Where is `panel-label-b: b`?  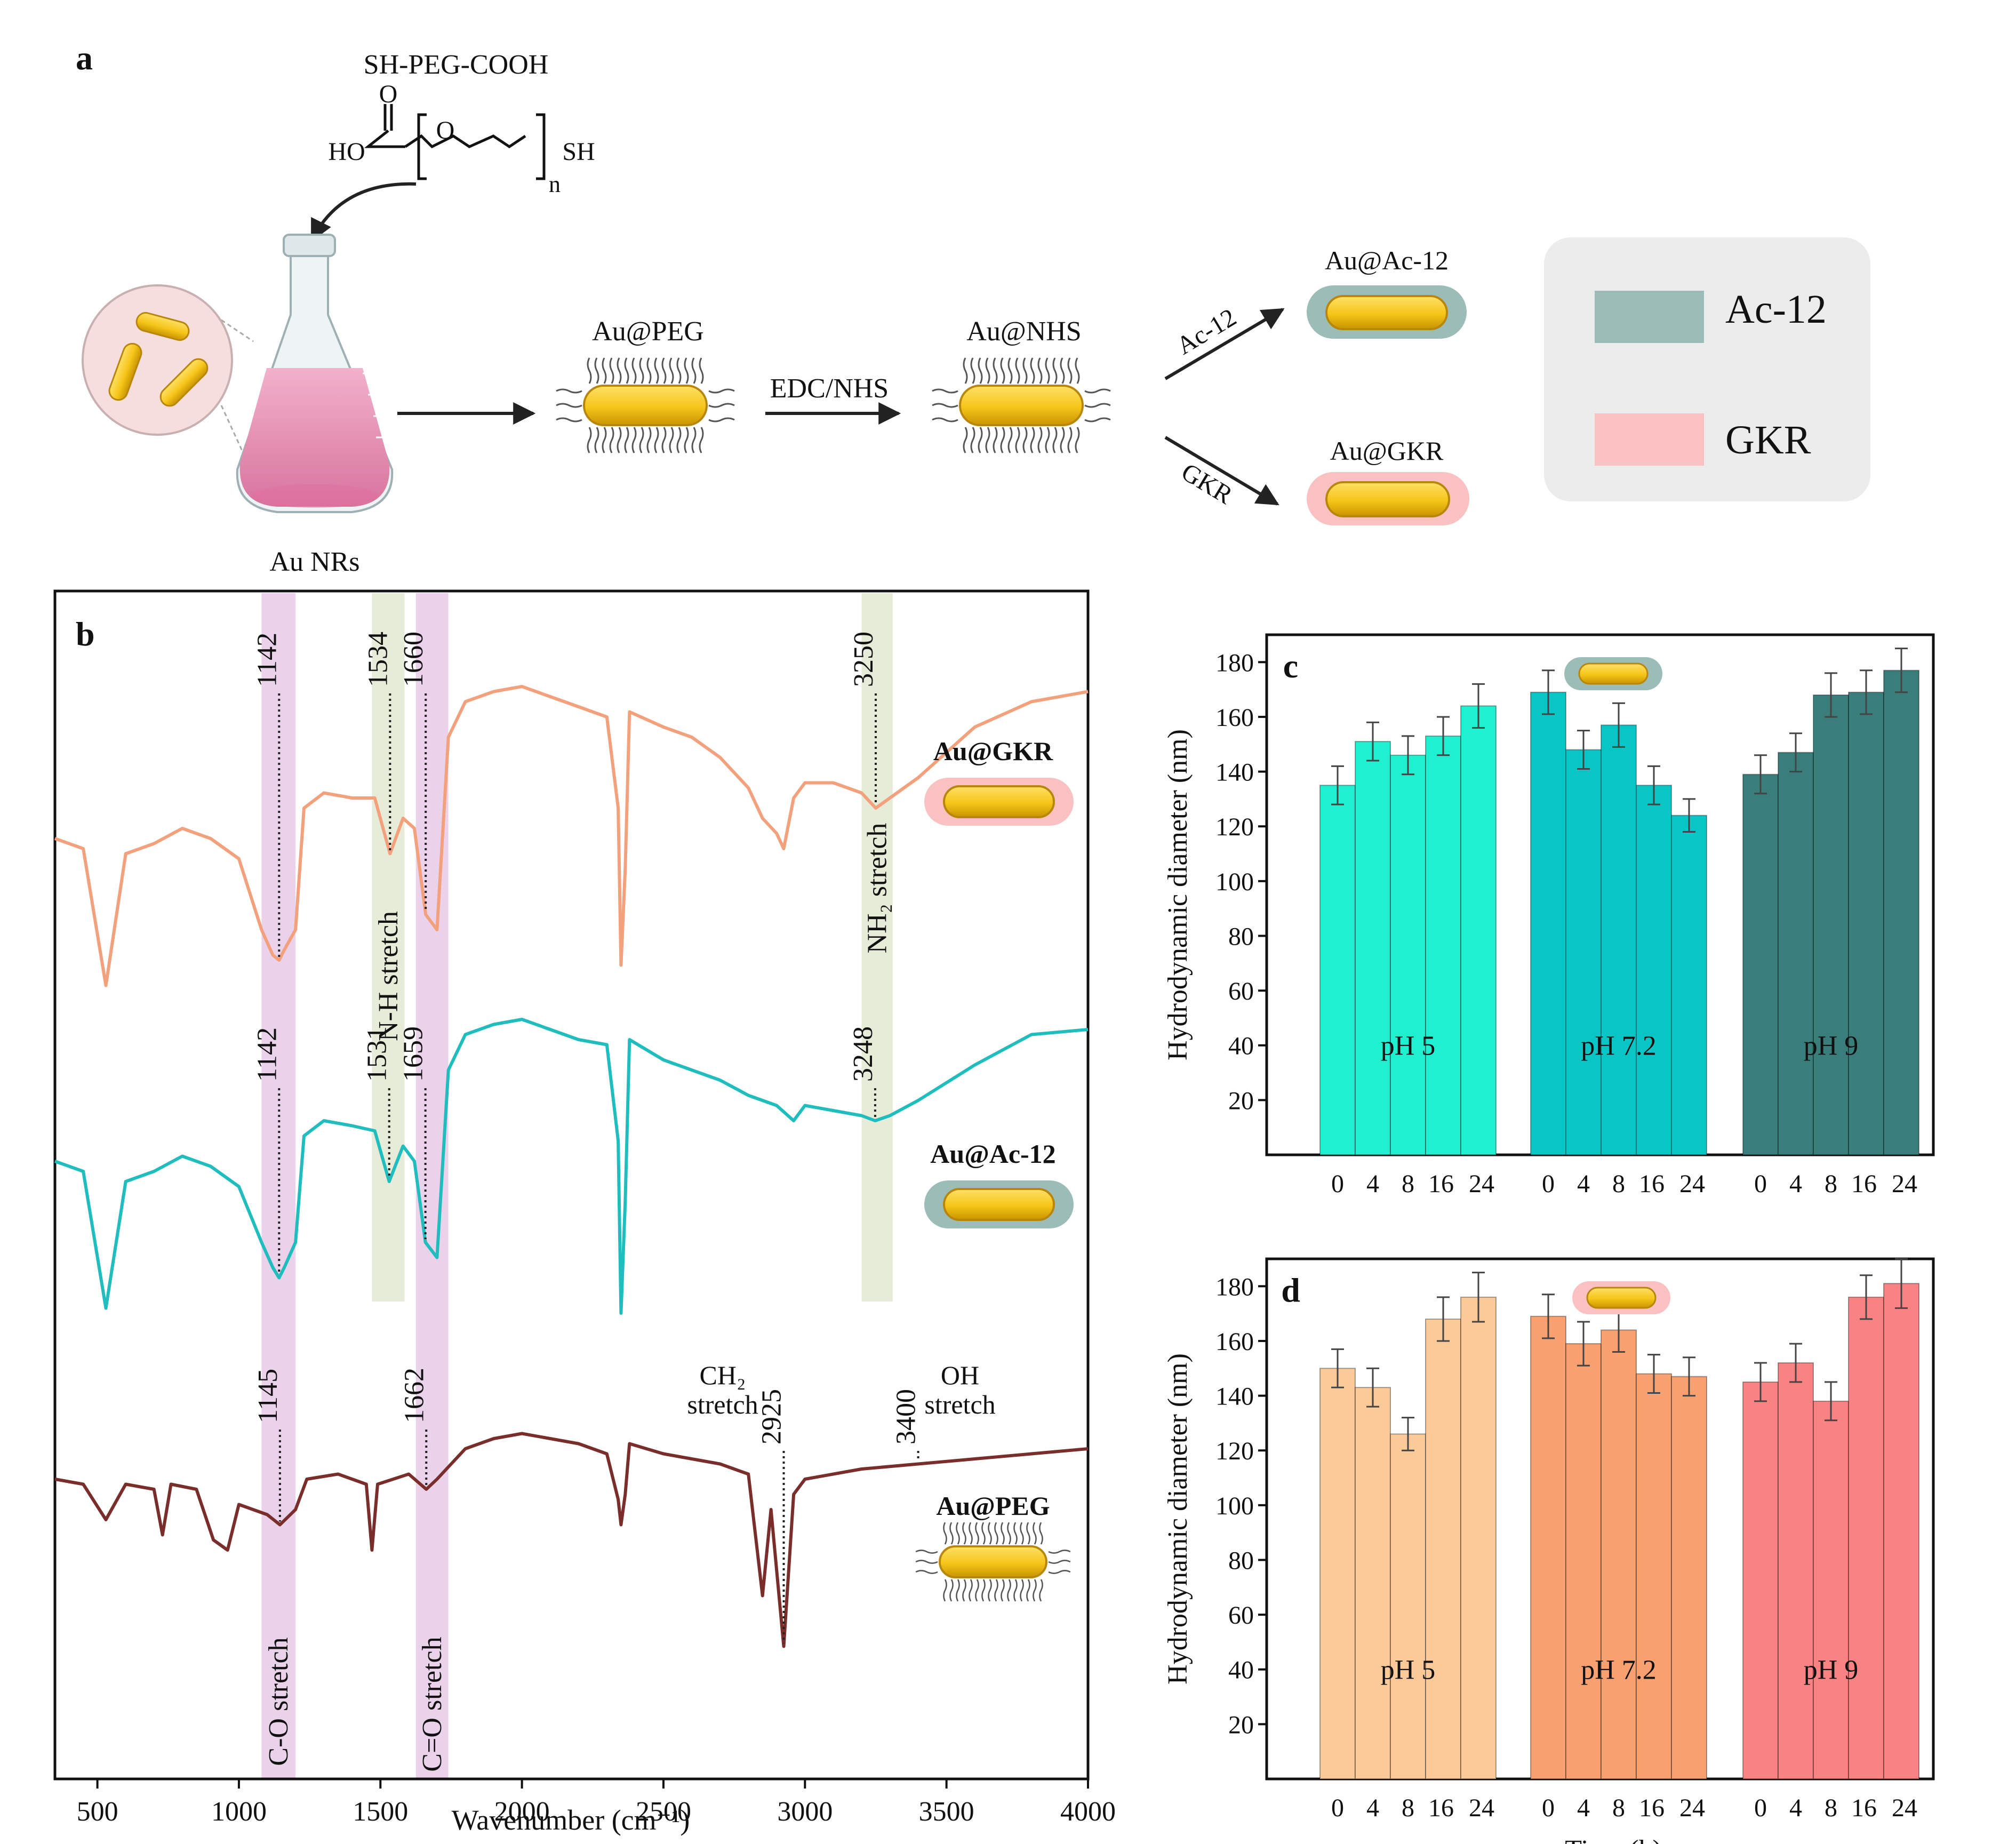 panel-label-b: b is located at coordinates (85, 634).